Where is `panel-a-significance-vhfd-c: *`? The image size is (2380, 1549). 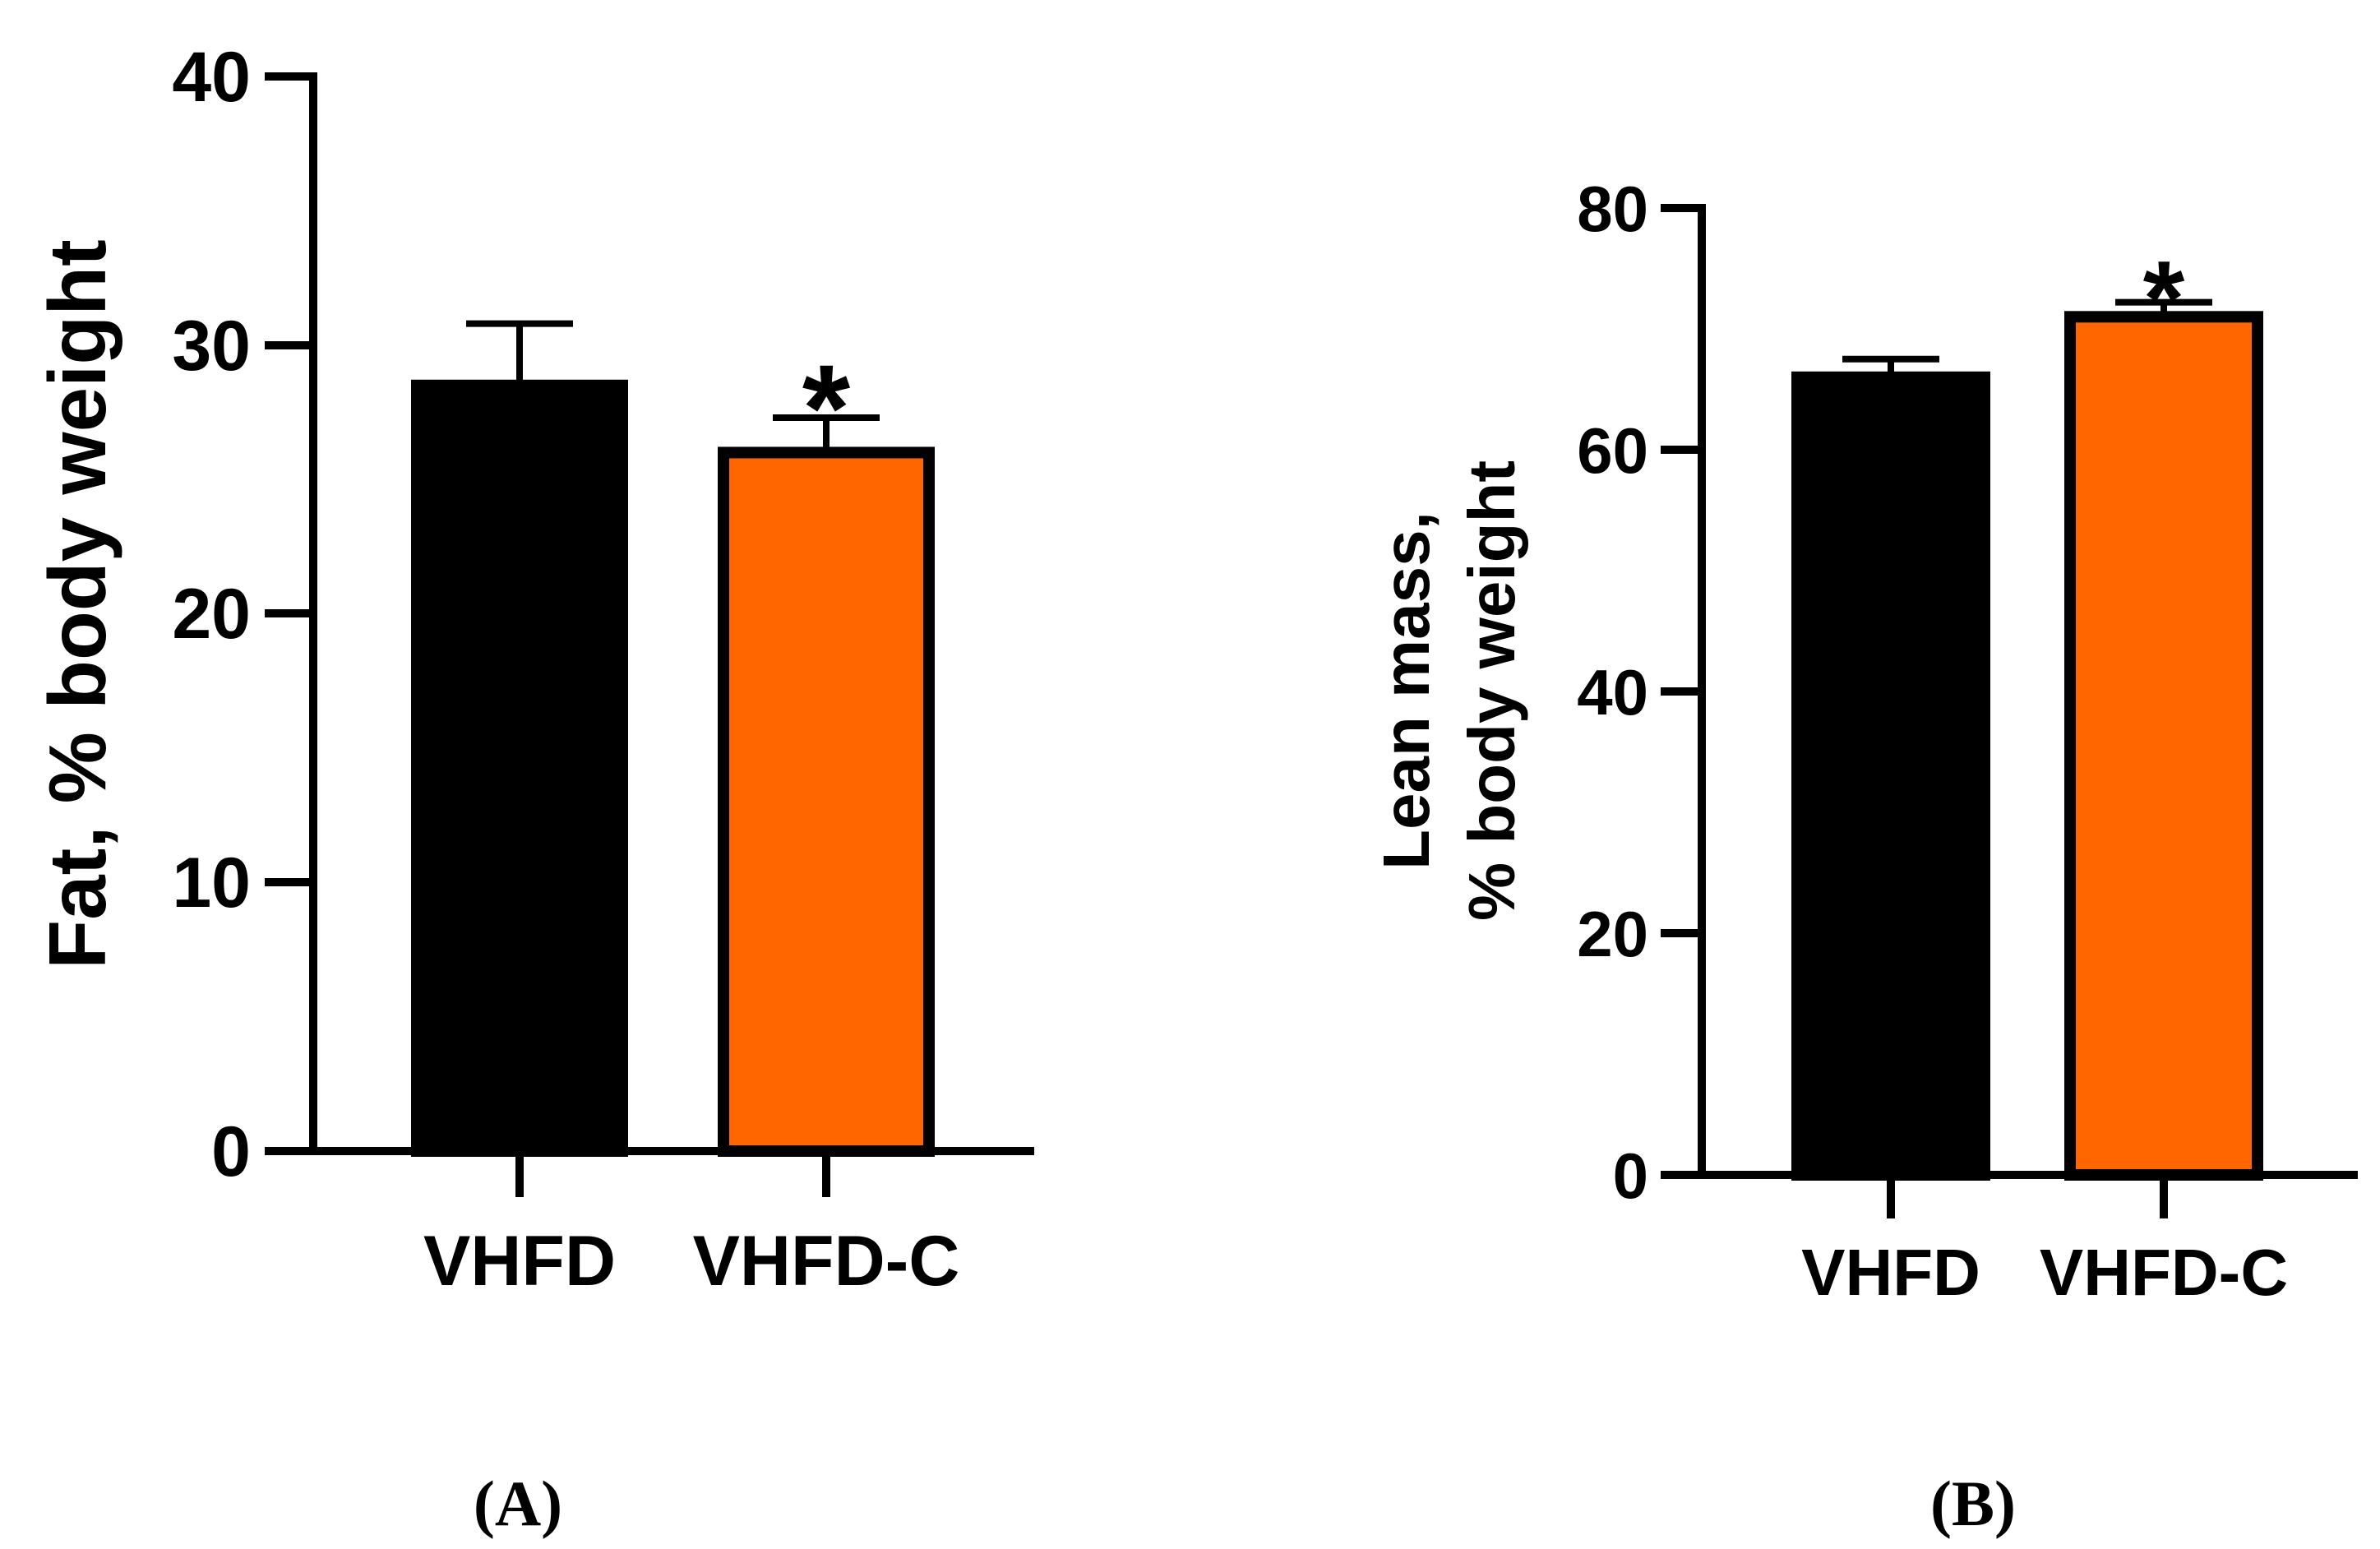 panel-a-significance-vhfd-c: * is located at coordinates (826, 408).